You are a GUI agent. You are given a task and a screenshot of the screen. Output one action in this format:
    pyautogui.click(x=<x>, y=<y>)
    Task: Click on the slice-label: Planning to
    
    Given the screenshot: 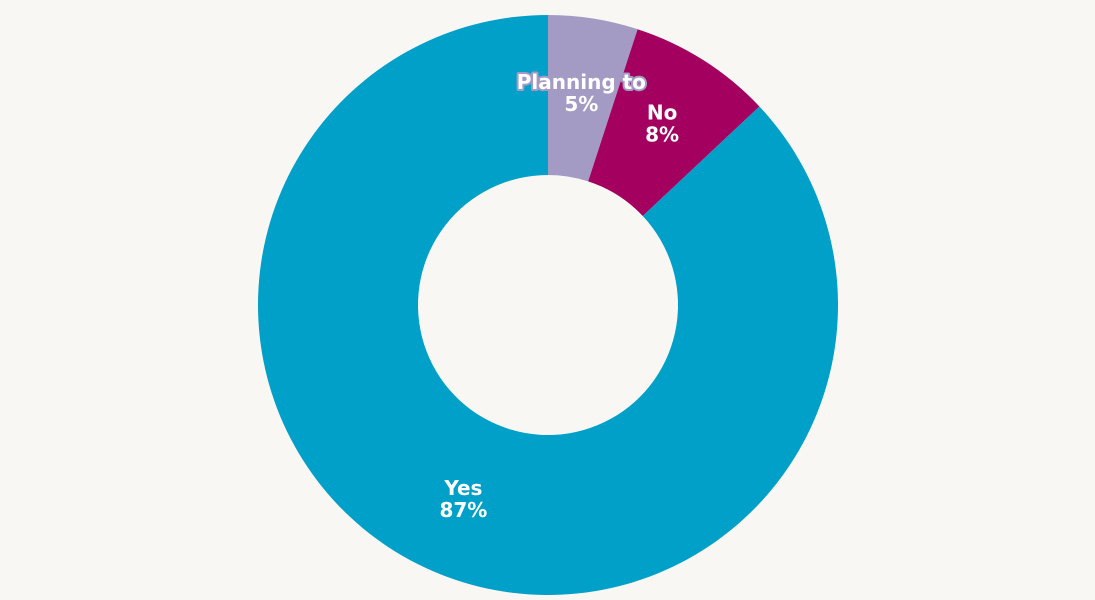 What is the action you would take?
    pyautogui.click(x=581, y=82)
    